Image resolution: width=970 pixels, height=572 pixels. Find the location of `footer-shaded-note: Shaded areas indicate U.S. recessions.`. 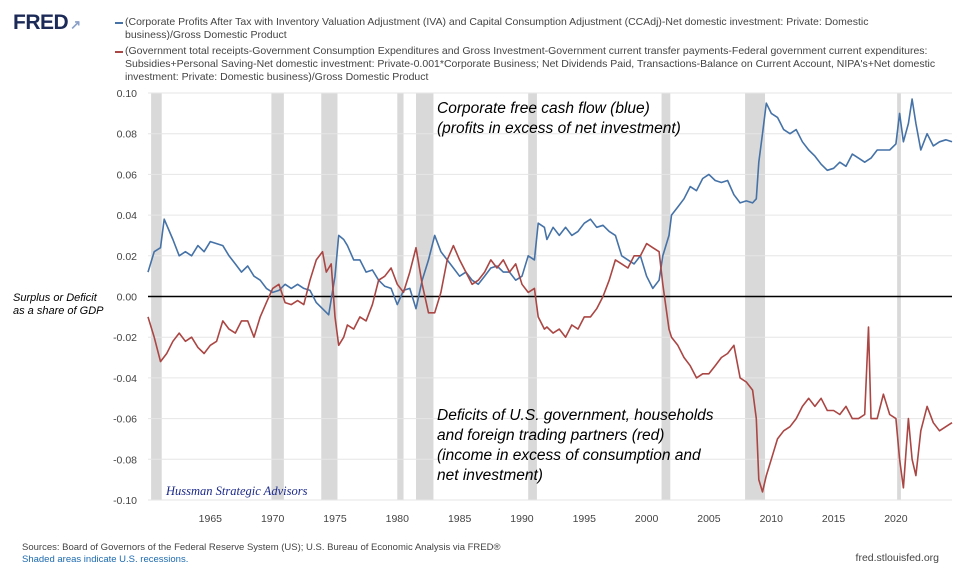

footer-shaded-note: Shaded areas indicate U.S. recessions. is located at coordinates (105, 559).